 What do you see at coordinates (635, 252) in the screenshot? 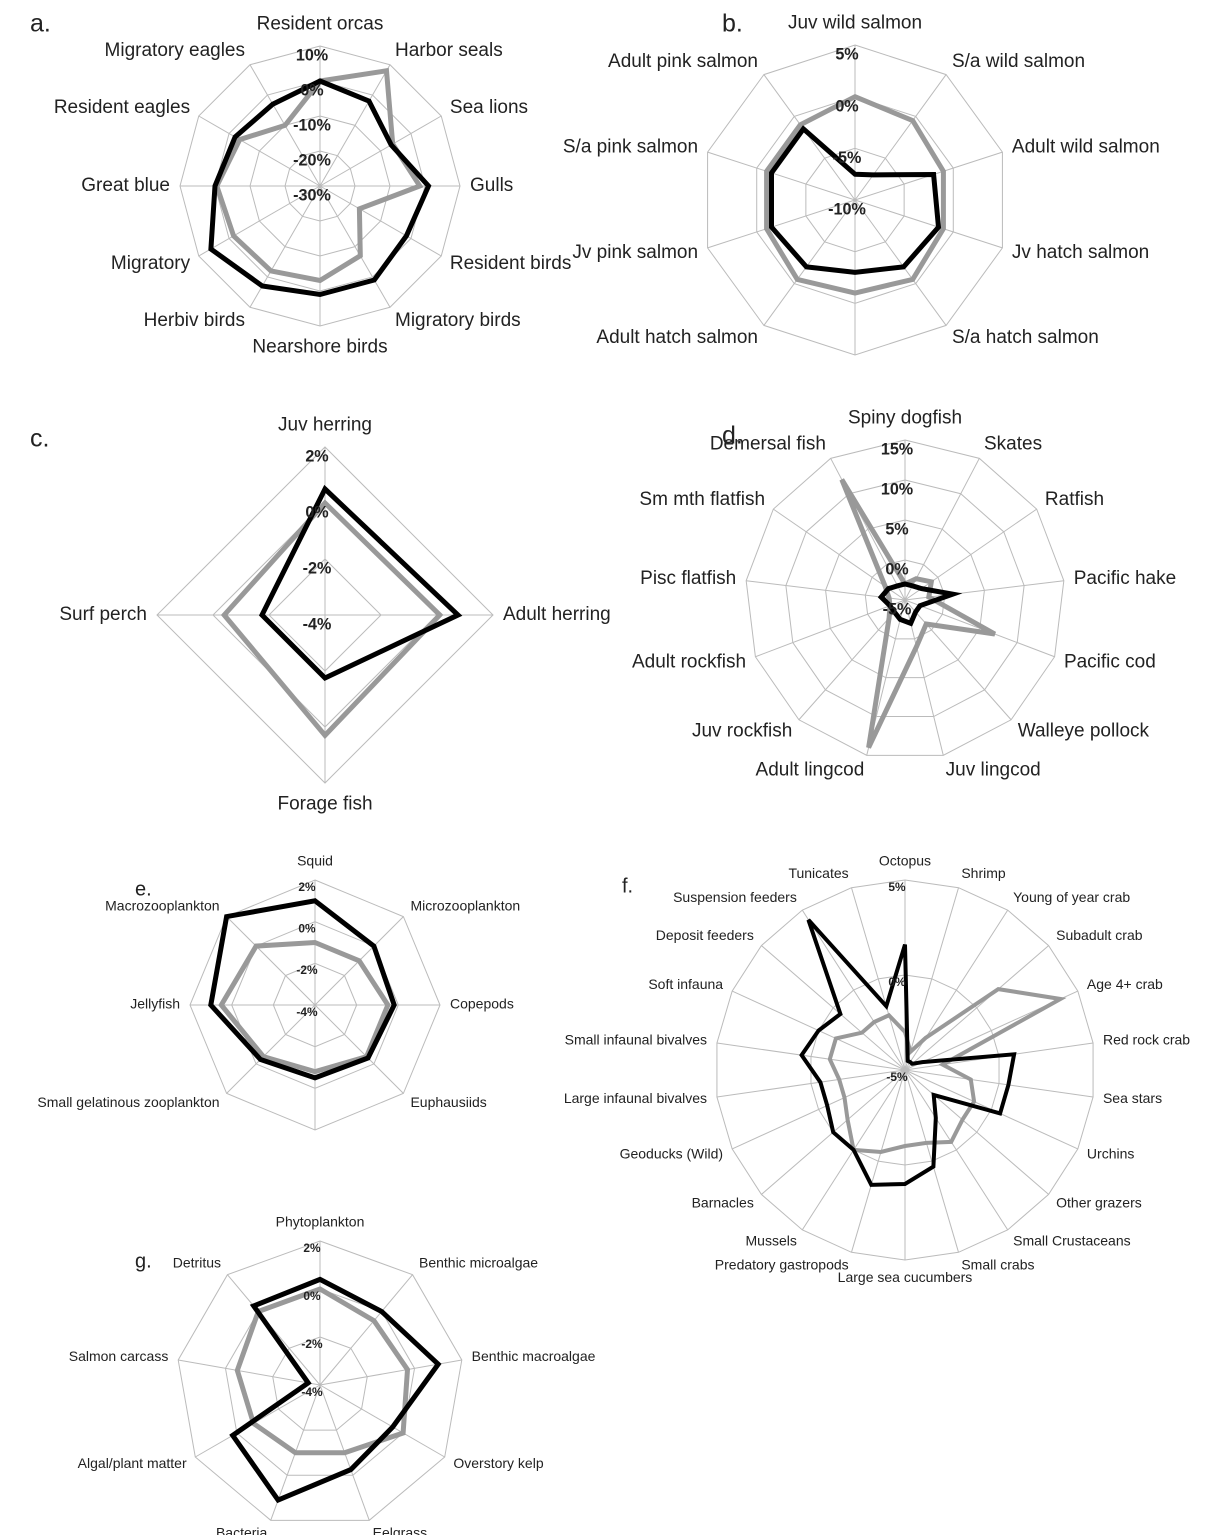
I see `category-label: Jv pink salmon` at bounding box center [635, 252].